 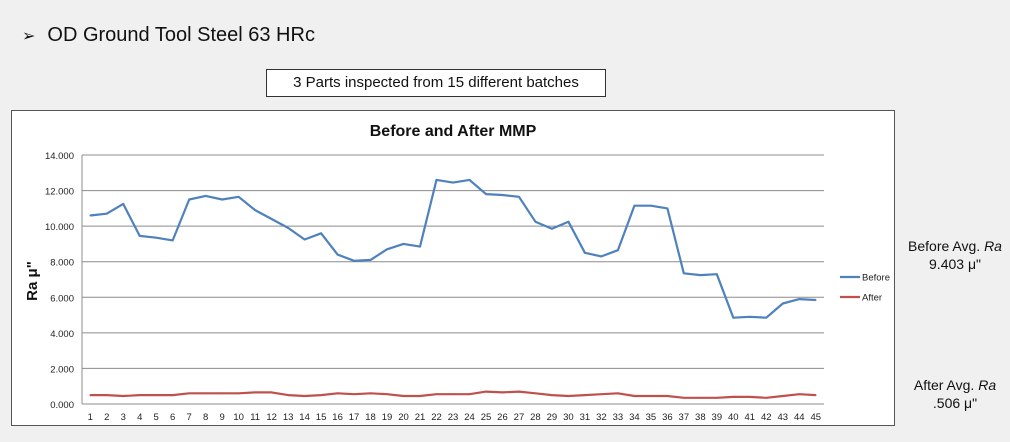 What do you see at coordinates (684, 417) in the screenshot?
I see `x-tick-label: 37` at bounding box center [684, 417].